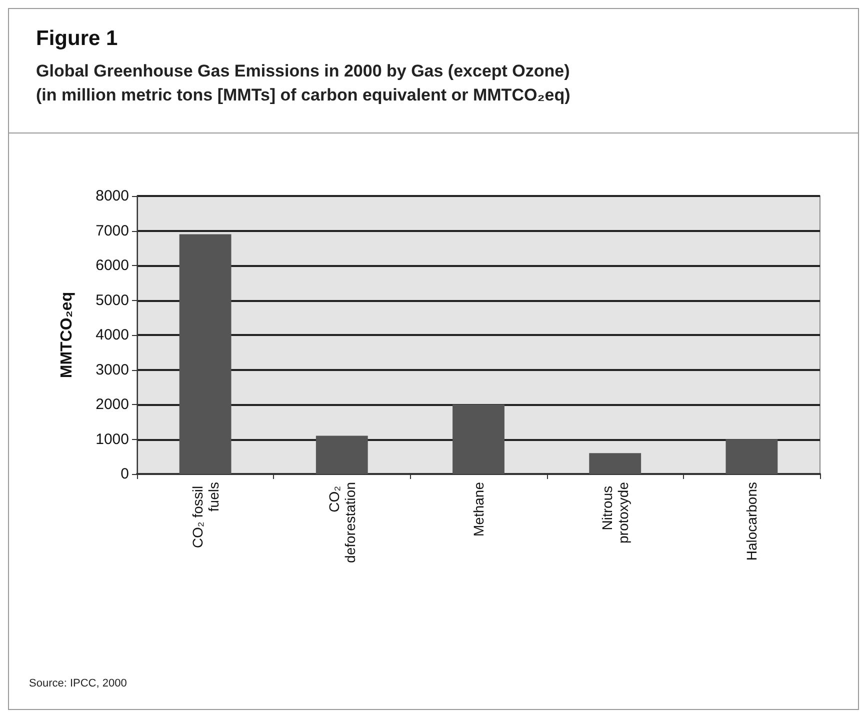  What do you see at coordinates (112, 439) in the screenshot?
I see `y-tick-label: 1000` at bounding box center [112, 439].